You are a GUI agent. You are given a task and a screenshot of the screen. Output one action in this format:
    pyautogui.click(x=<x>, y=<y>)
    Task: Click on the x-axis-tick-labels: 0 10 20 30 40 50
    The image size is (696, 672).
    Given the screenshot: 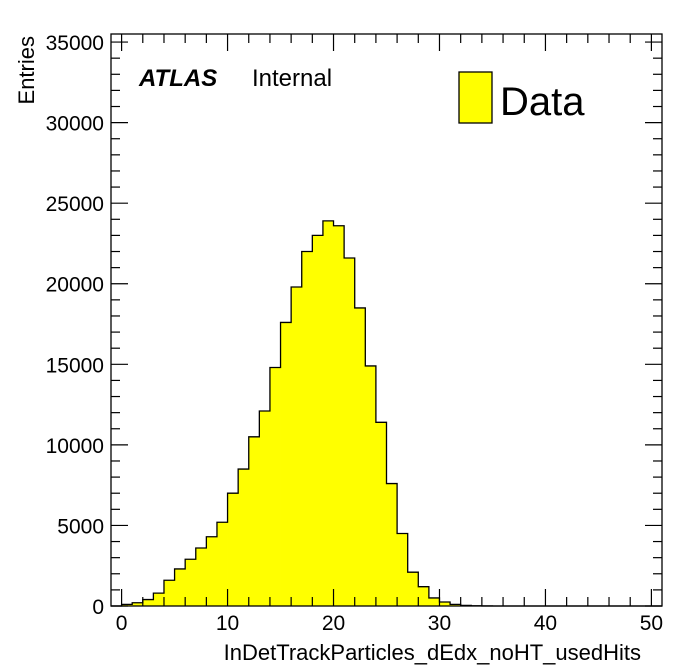 What is the action you would take?
    pyautogui.click(x=389, y=623)
    